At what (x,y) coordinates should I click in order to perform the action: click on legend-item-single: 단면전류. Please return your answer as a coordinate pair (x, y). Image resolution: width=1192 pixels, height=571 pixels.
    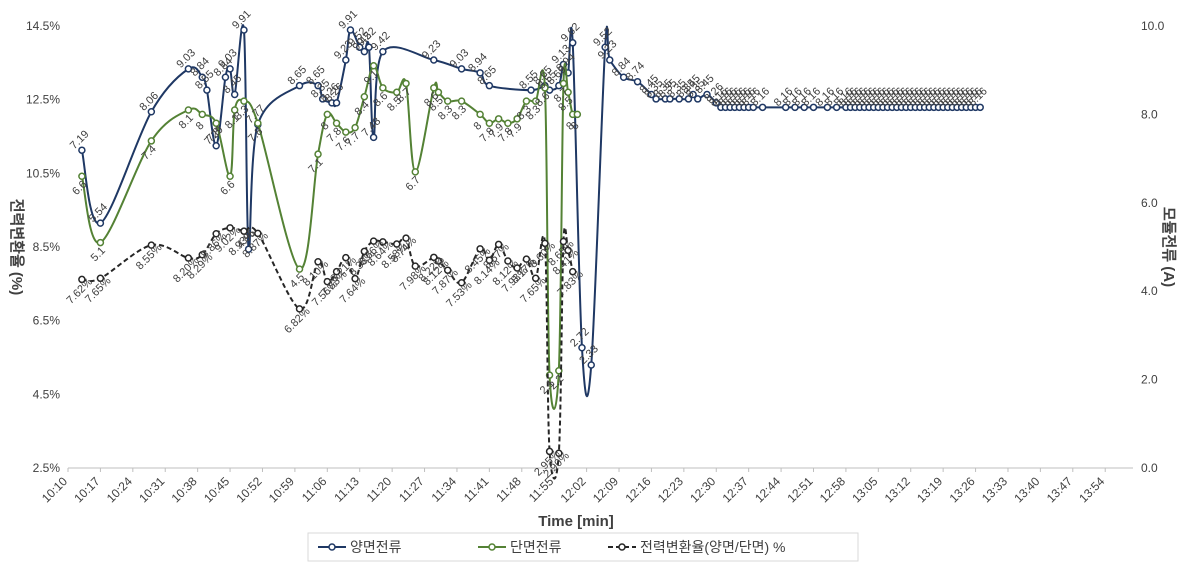
    Looking at the image, I should click on (520, 547).